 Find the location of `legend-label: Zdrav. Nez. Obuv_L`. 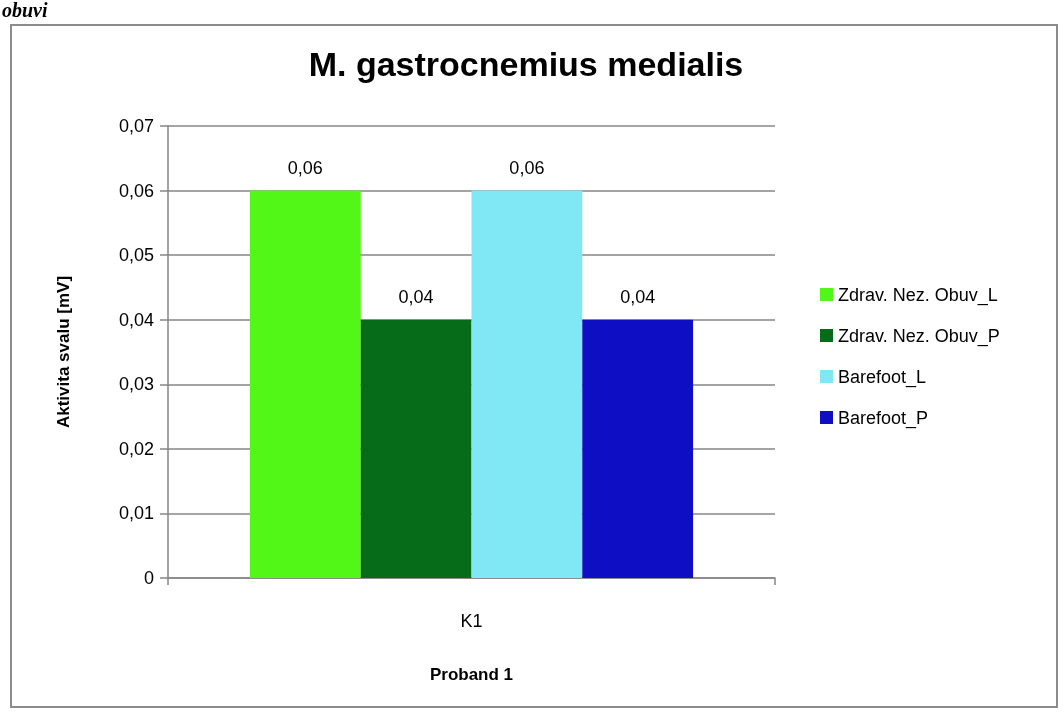

legend-label: Zdrav. Nez. Obuv_L is located at coordinates (918, 295).